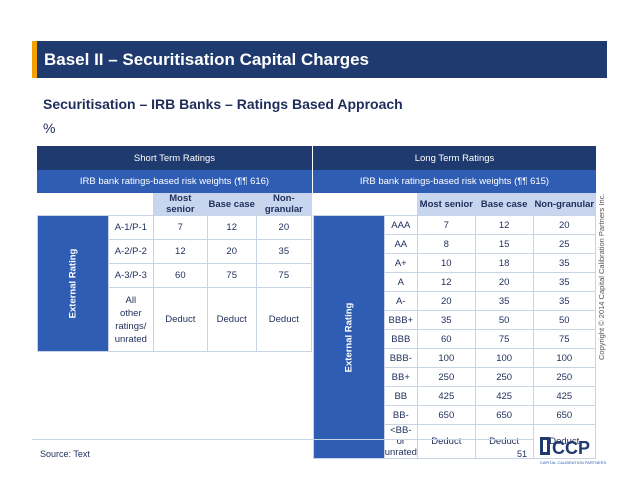 This screenshot has width=638, height=493. What do you see at coordinates (446, 244) in the screenshot?
I see `table-cell: 8` at bounding box center [446, 244].